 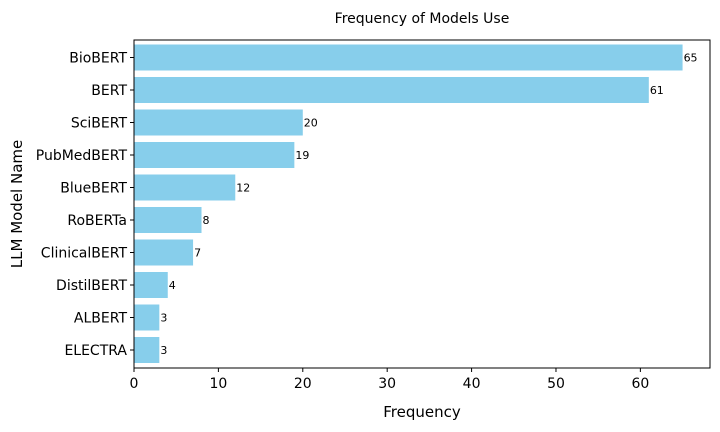 I want to click on category-label-bert: BERT, so click(x=109, y=91).